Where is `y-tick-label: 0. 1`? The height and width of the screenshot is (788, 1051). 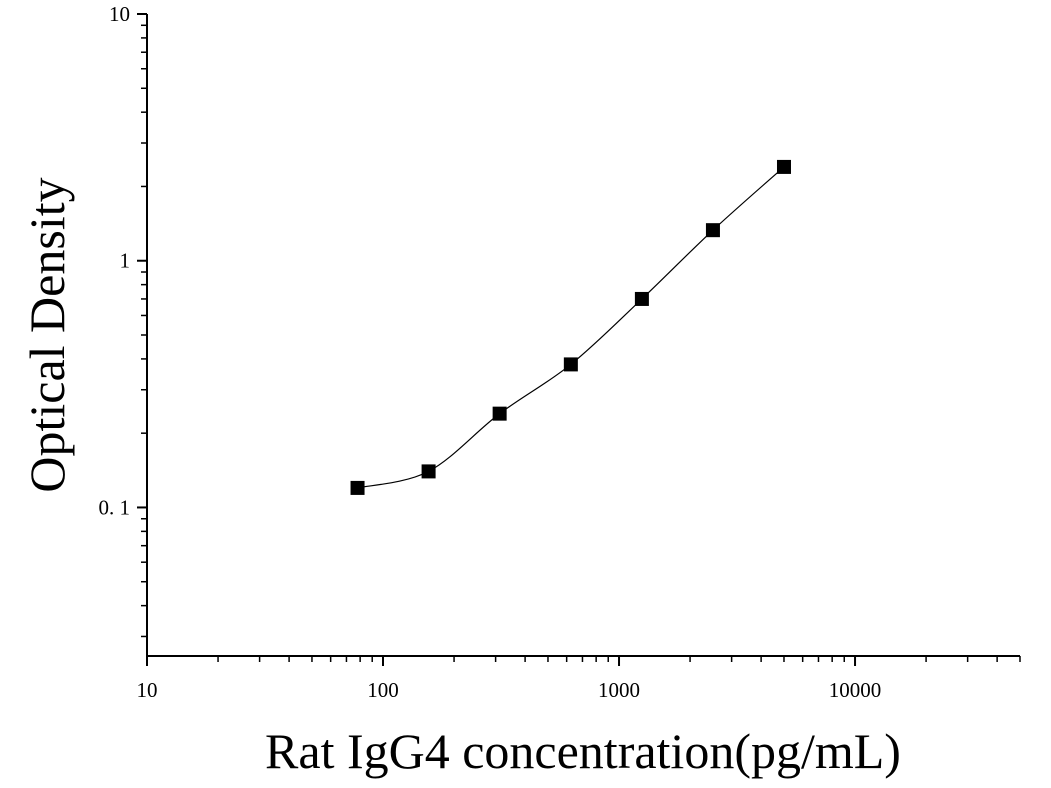 y-tick-label: 0. 1 is located at coordinates (115, 507).